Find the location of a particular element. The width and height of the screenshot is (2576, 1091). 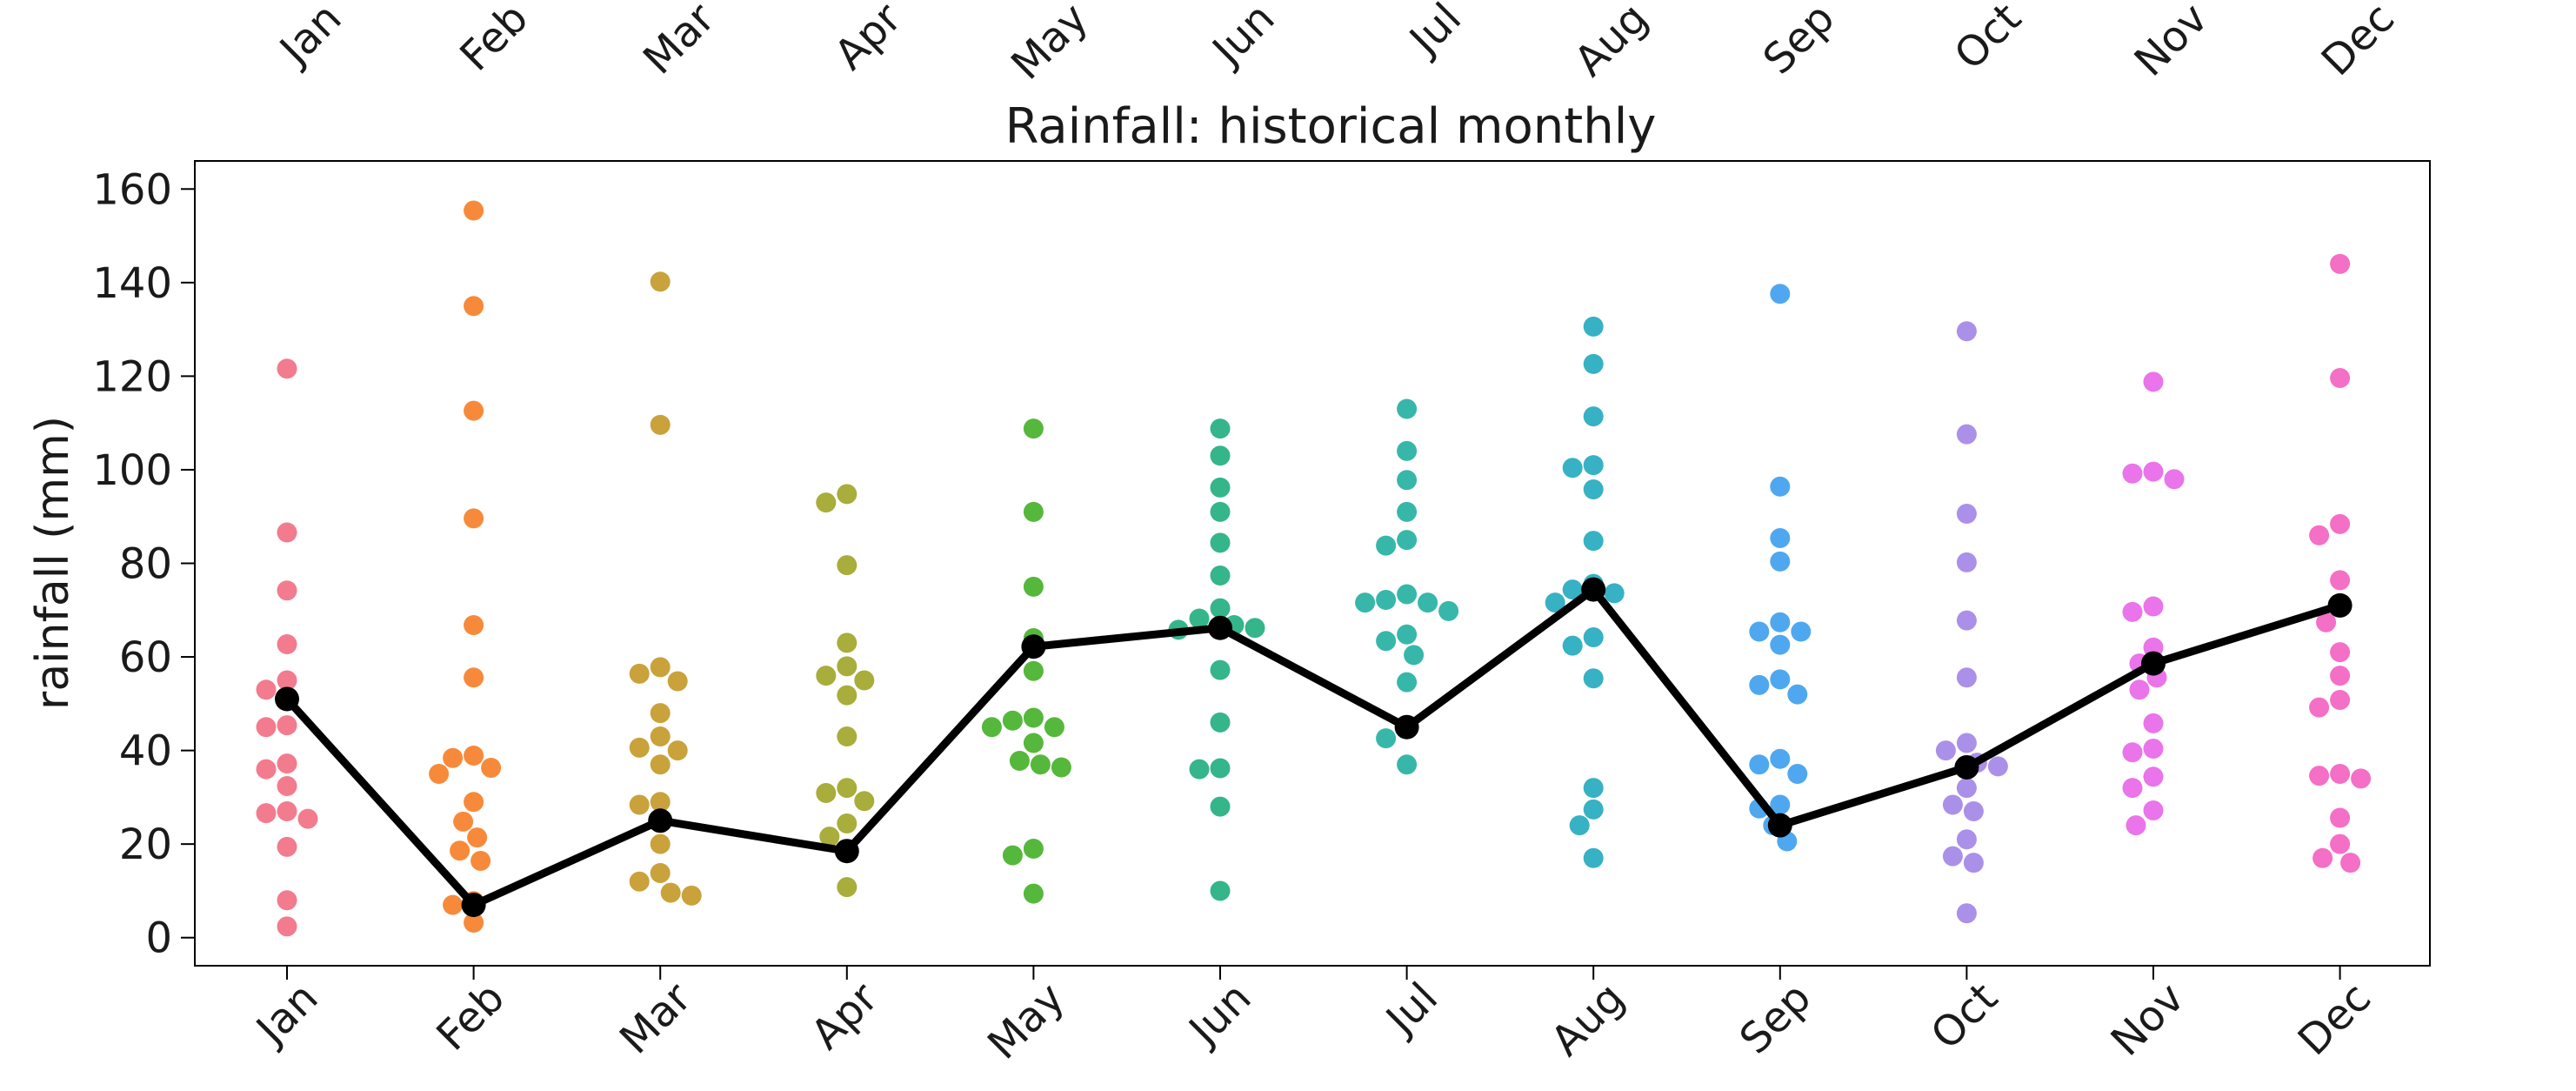

chart-title: Rainfall: historical monthly is located at coordinates (1331, 126).